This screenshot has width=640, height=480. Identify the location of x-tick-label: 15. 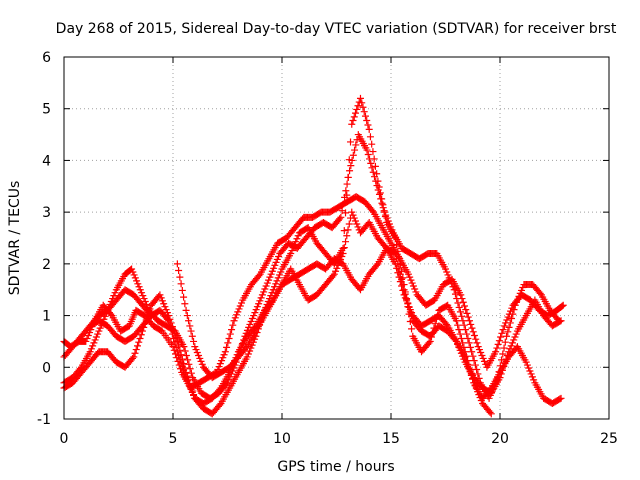
(391, 439).